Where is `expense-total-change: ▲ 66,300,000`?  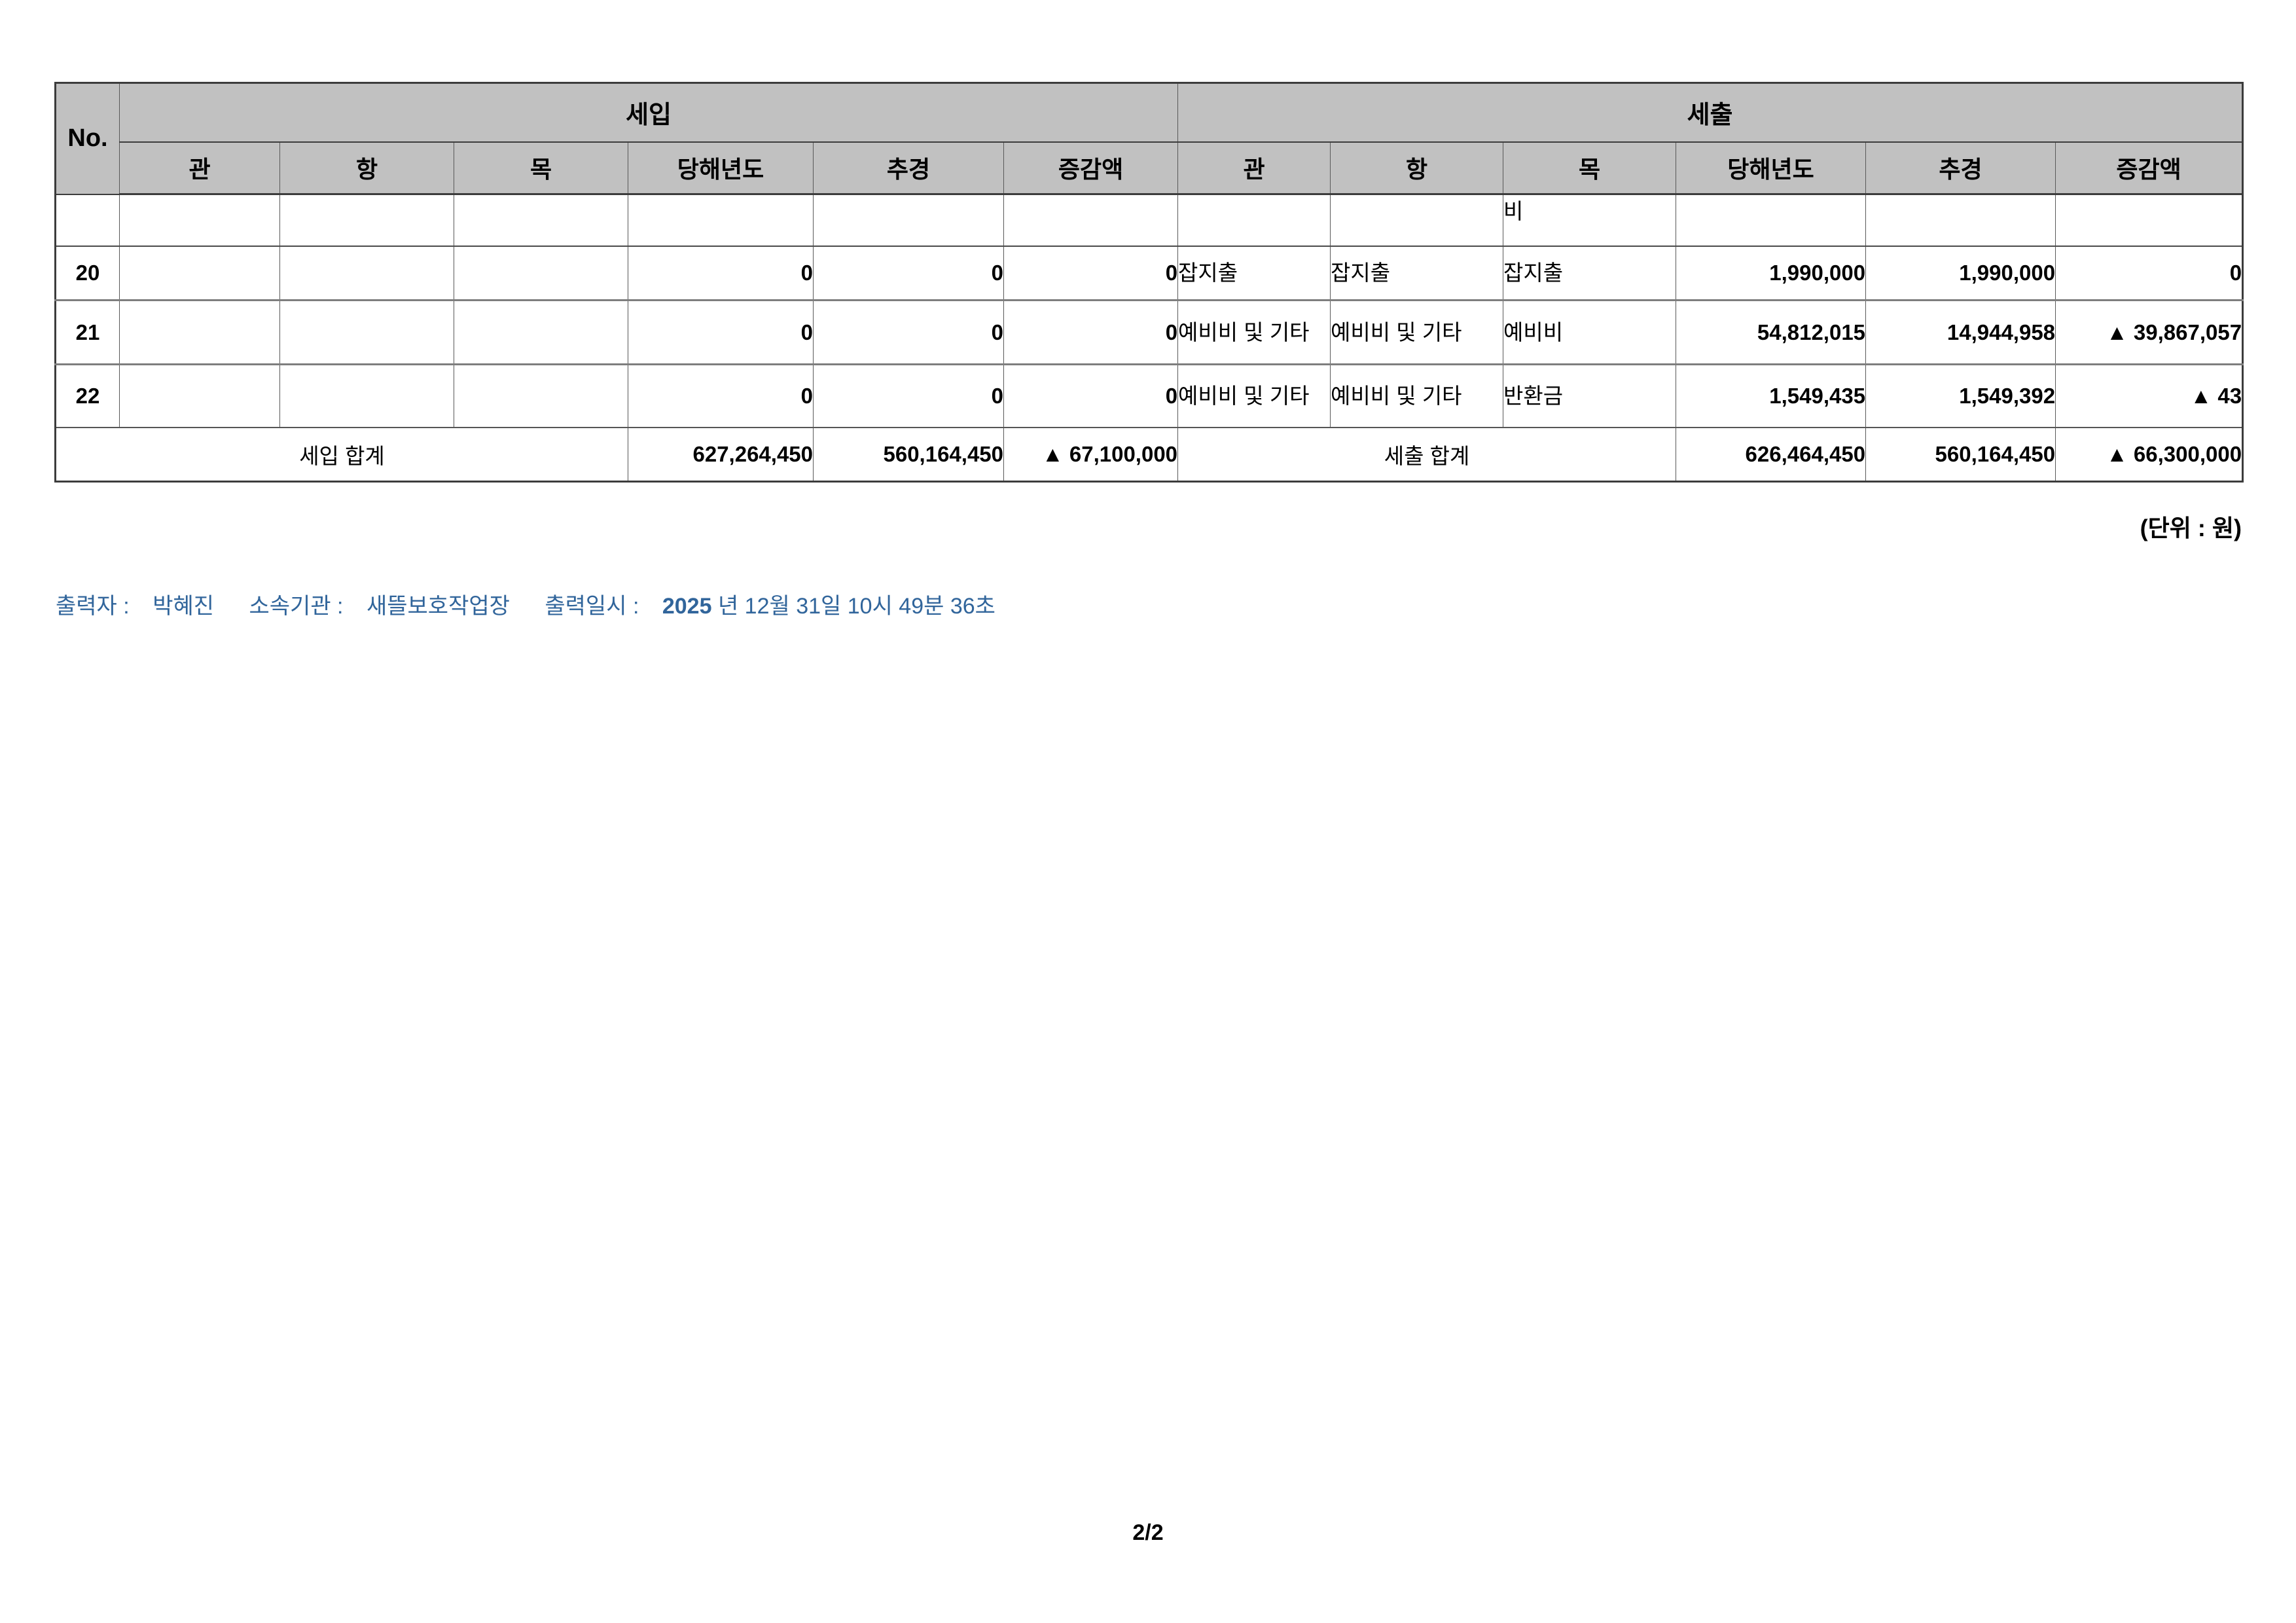 expense-total-change: ▲ 66,300,000 is located at coordinates (2149, 454).